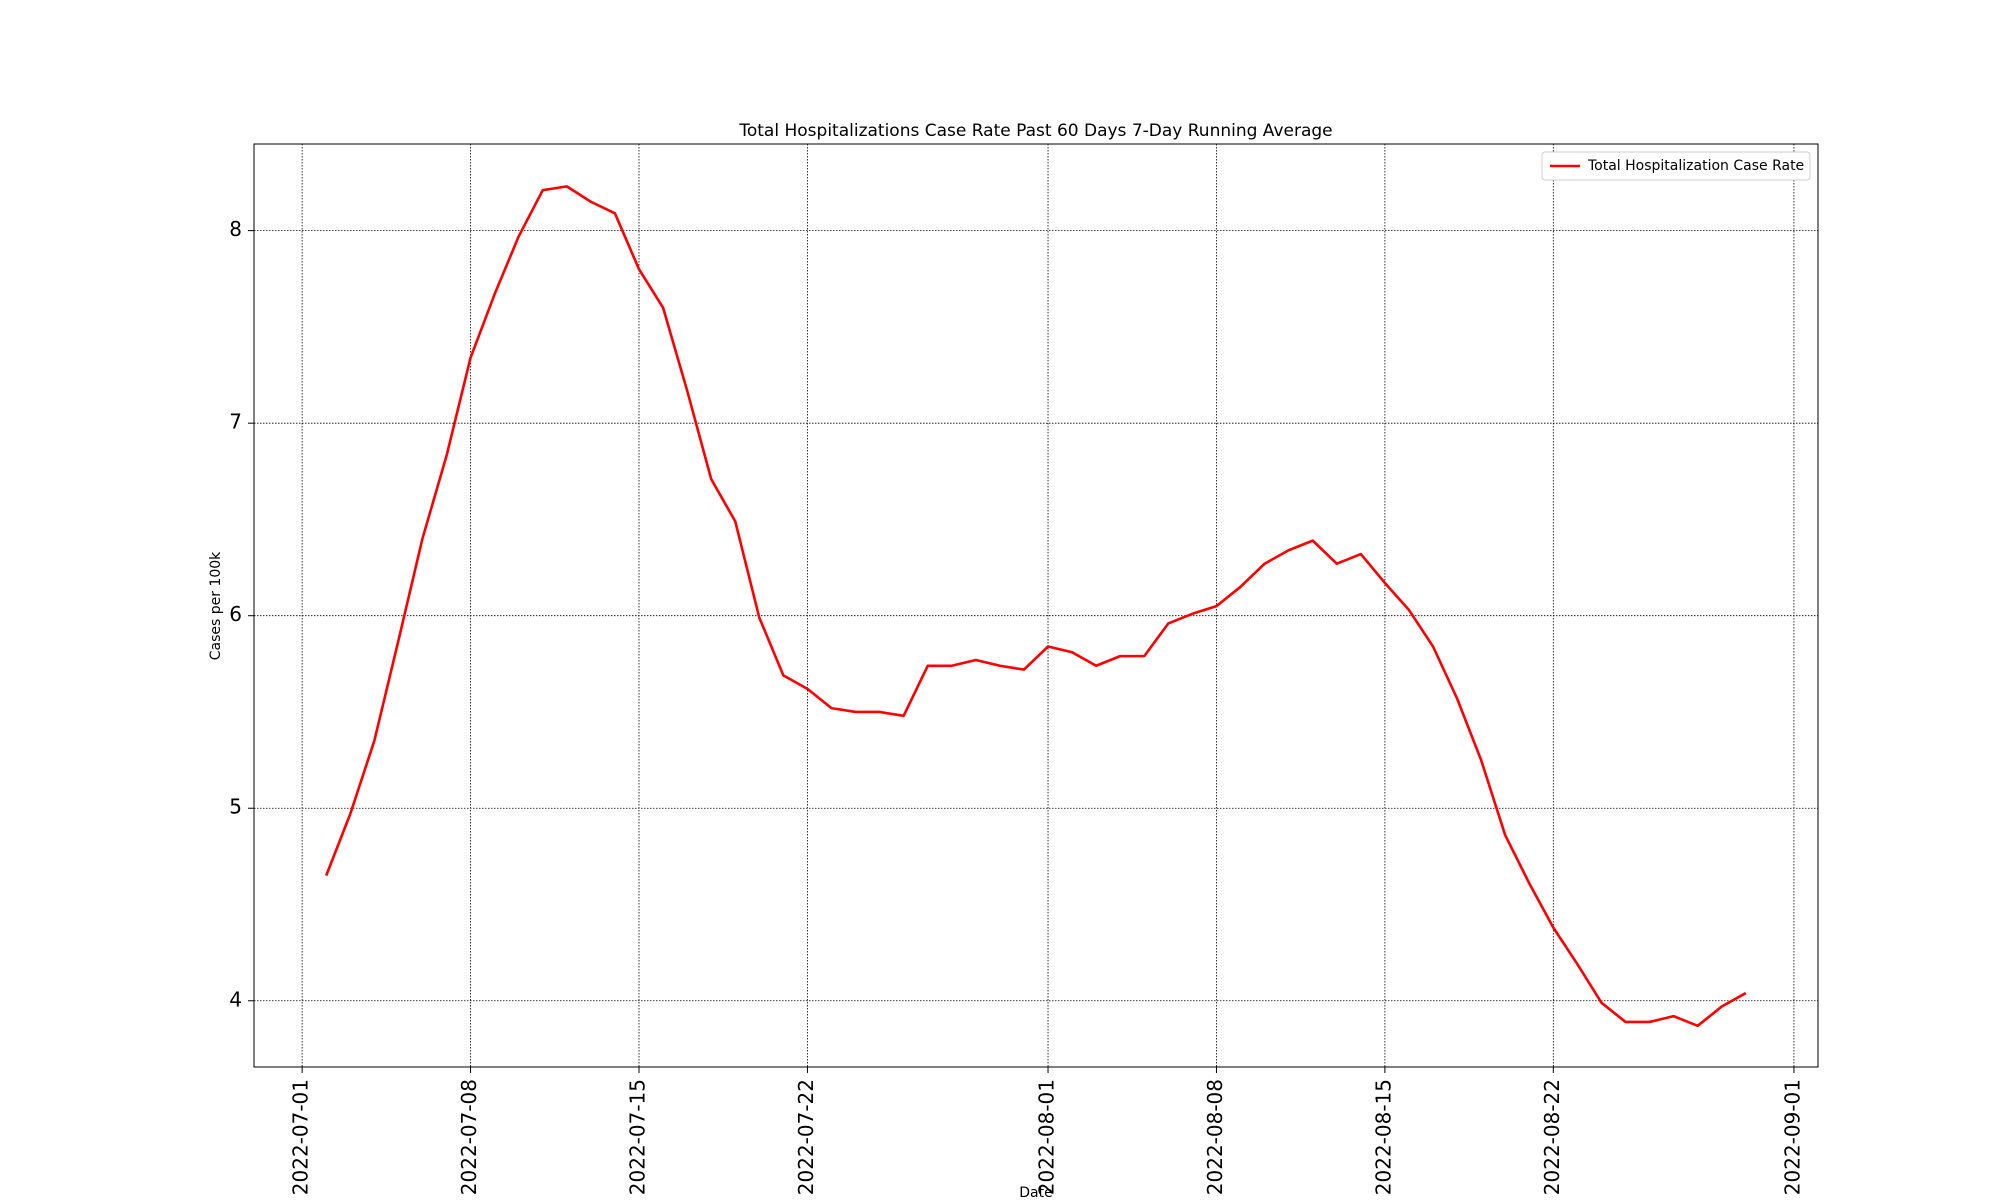 The image size is (2000, 1200). What do you see at coordinates (1552, 1137) in the screenshot?
I see `x-tick-label: 2022-08-22` at bounding box center [1552, 1137].